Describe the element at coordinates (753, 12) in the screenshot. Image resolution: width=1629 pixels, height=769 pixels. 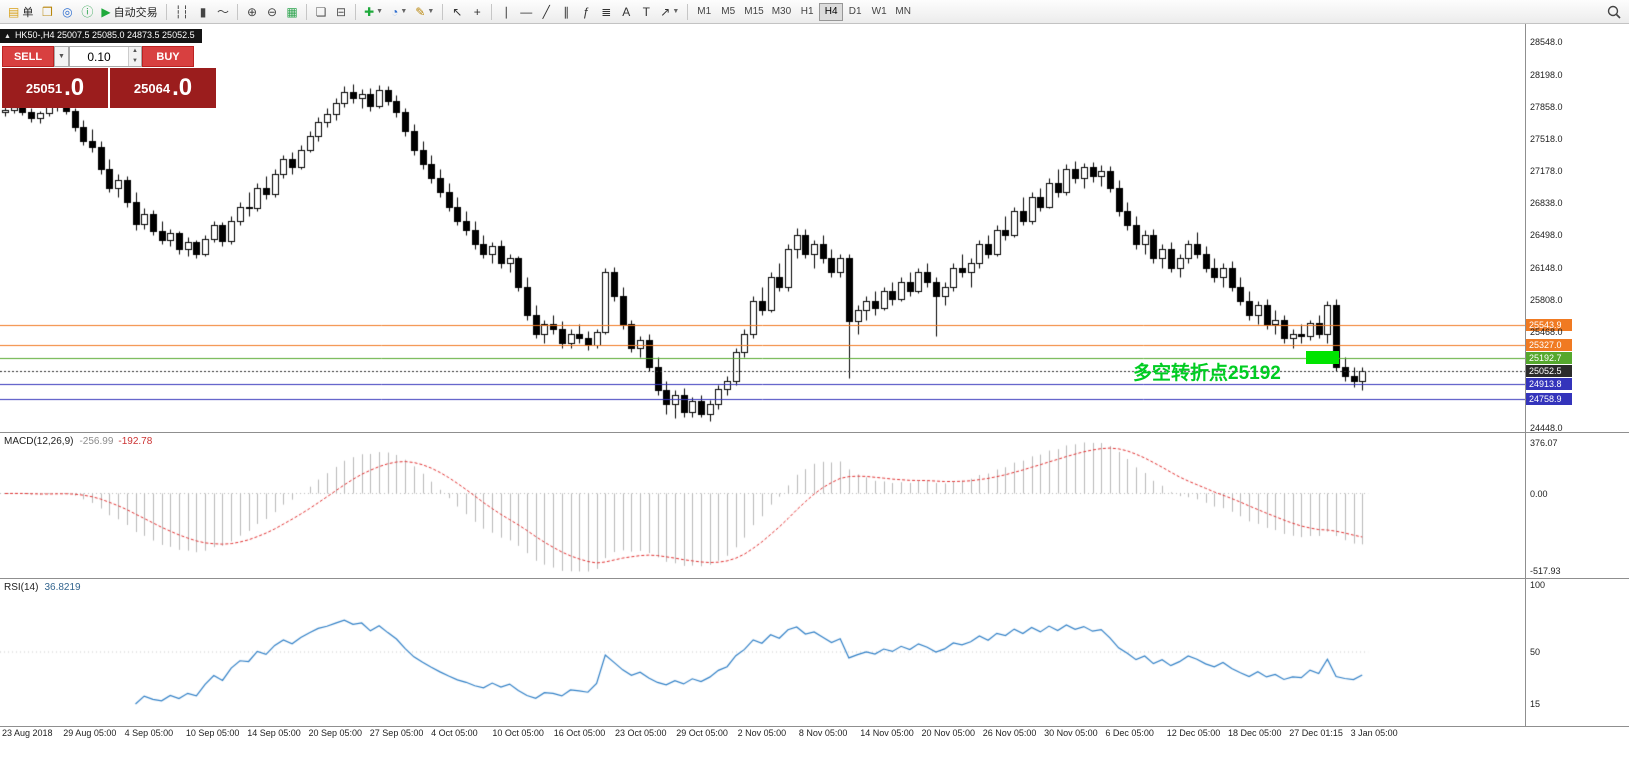
I see `timeframe-button-m15: M15` at that location.